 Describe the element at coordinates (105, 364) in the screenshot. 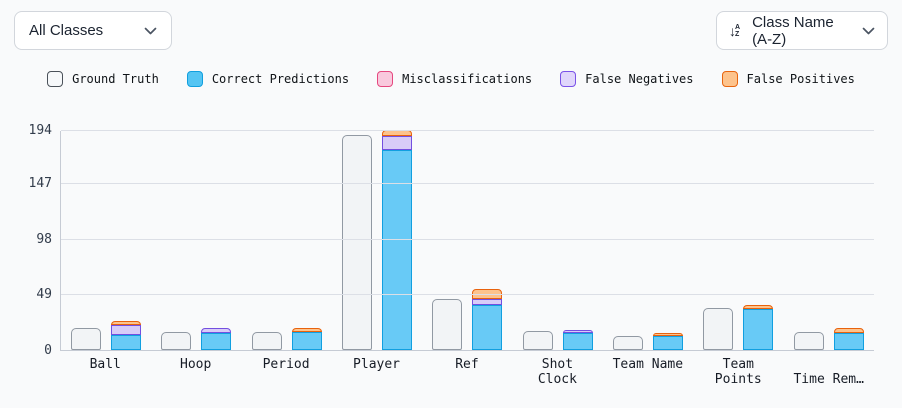

I see `x-axis-label: Ball` at that location.